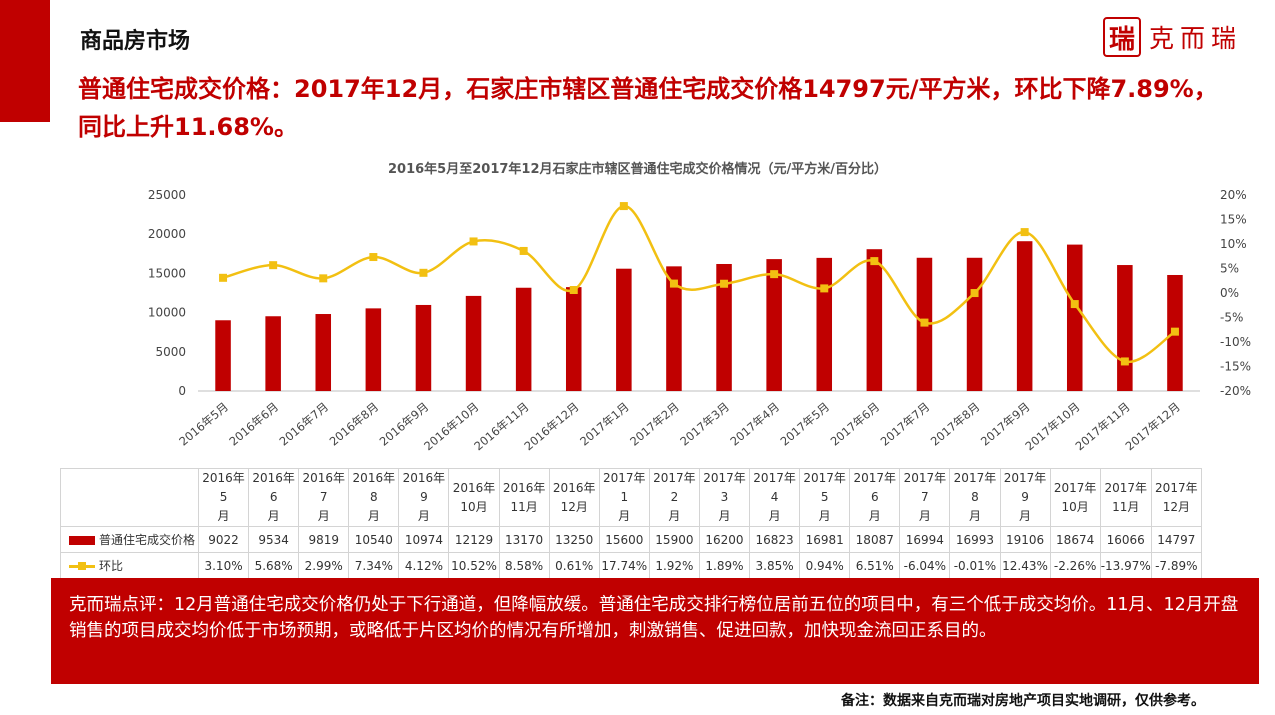 This screenshot has height=715, width=1275. Describe the element at coordinates (1176, 539) in the screenshot. I see `table-cell: 14797` at that location.